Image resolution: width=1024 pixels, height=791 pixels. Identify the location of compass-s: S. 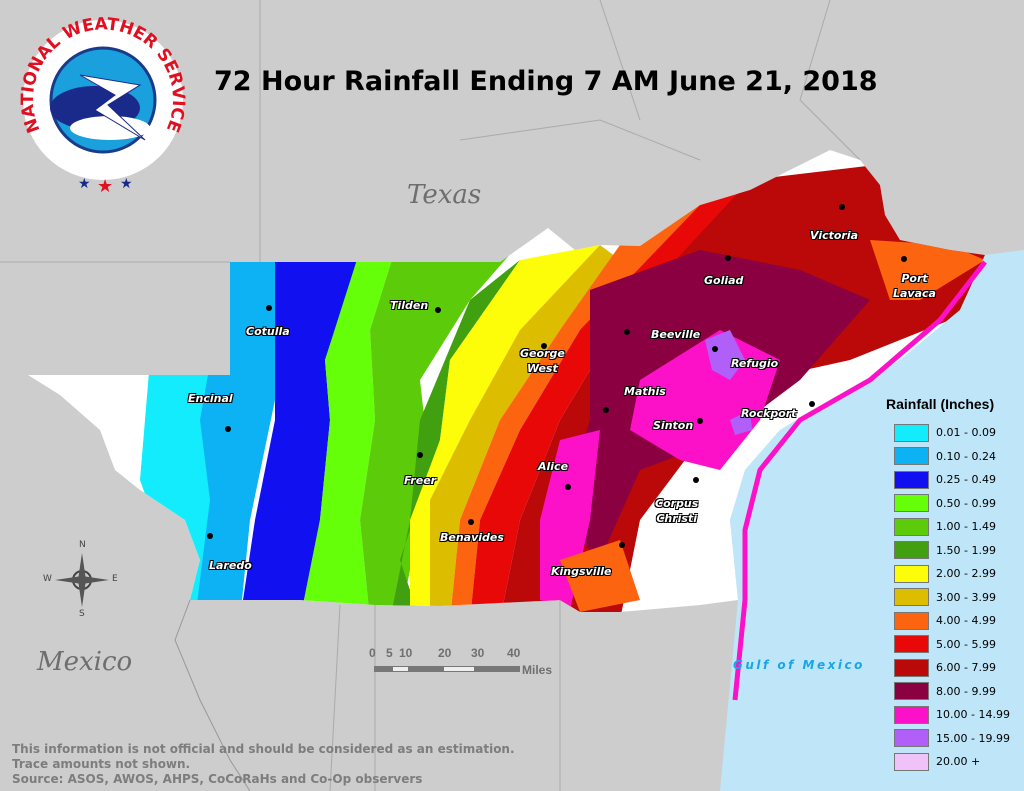
(82, 614).